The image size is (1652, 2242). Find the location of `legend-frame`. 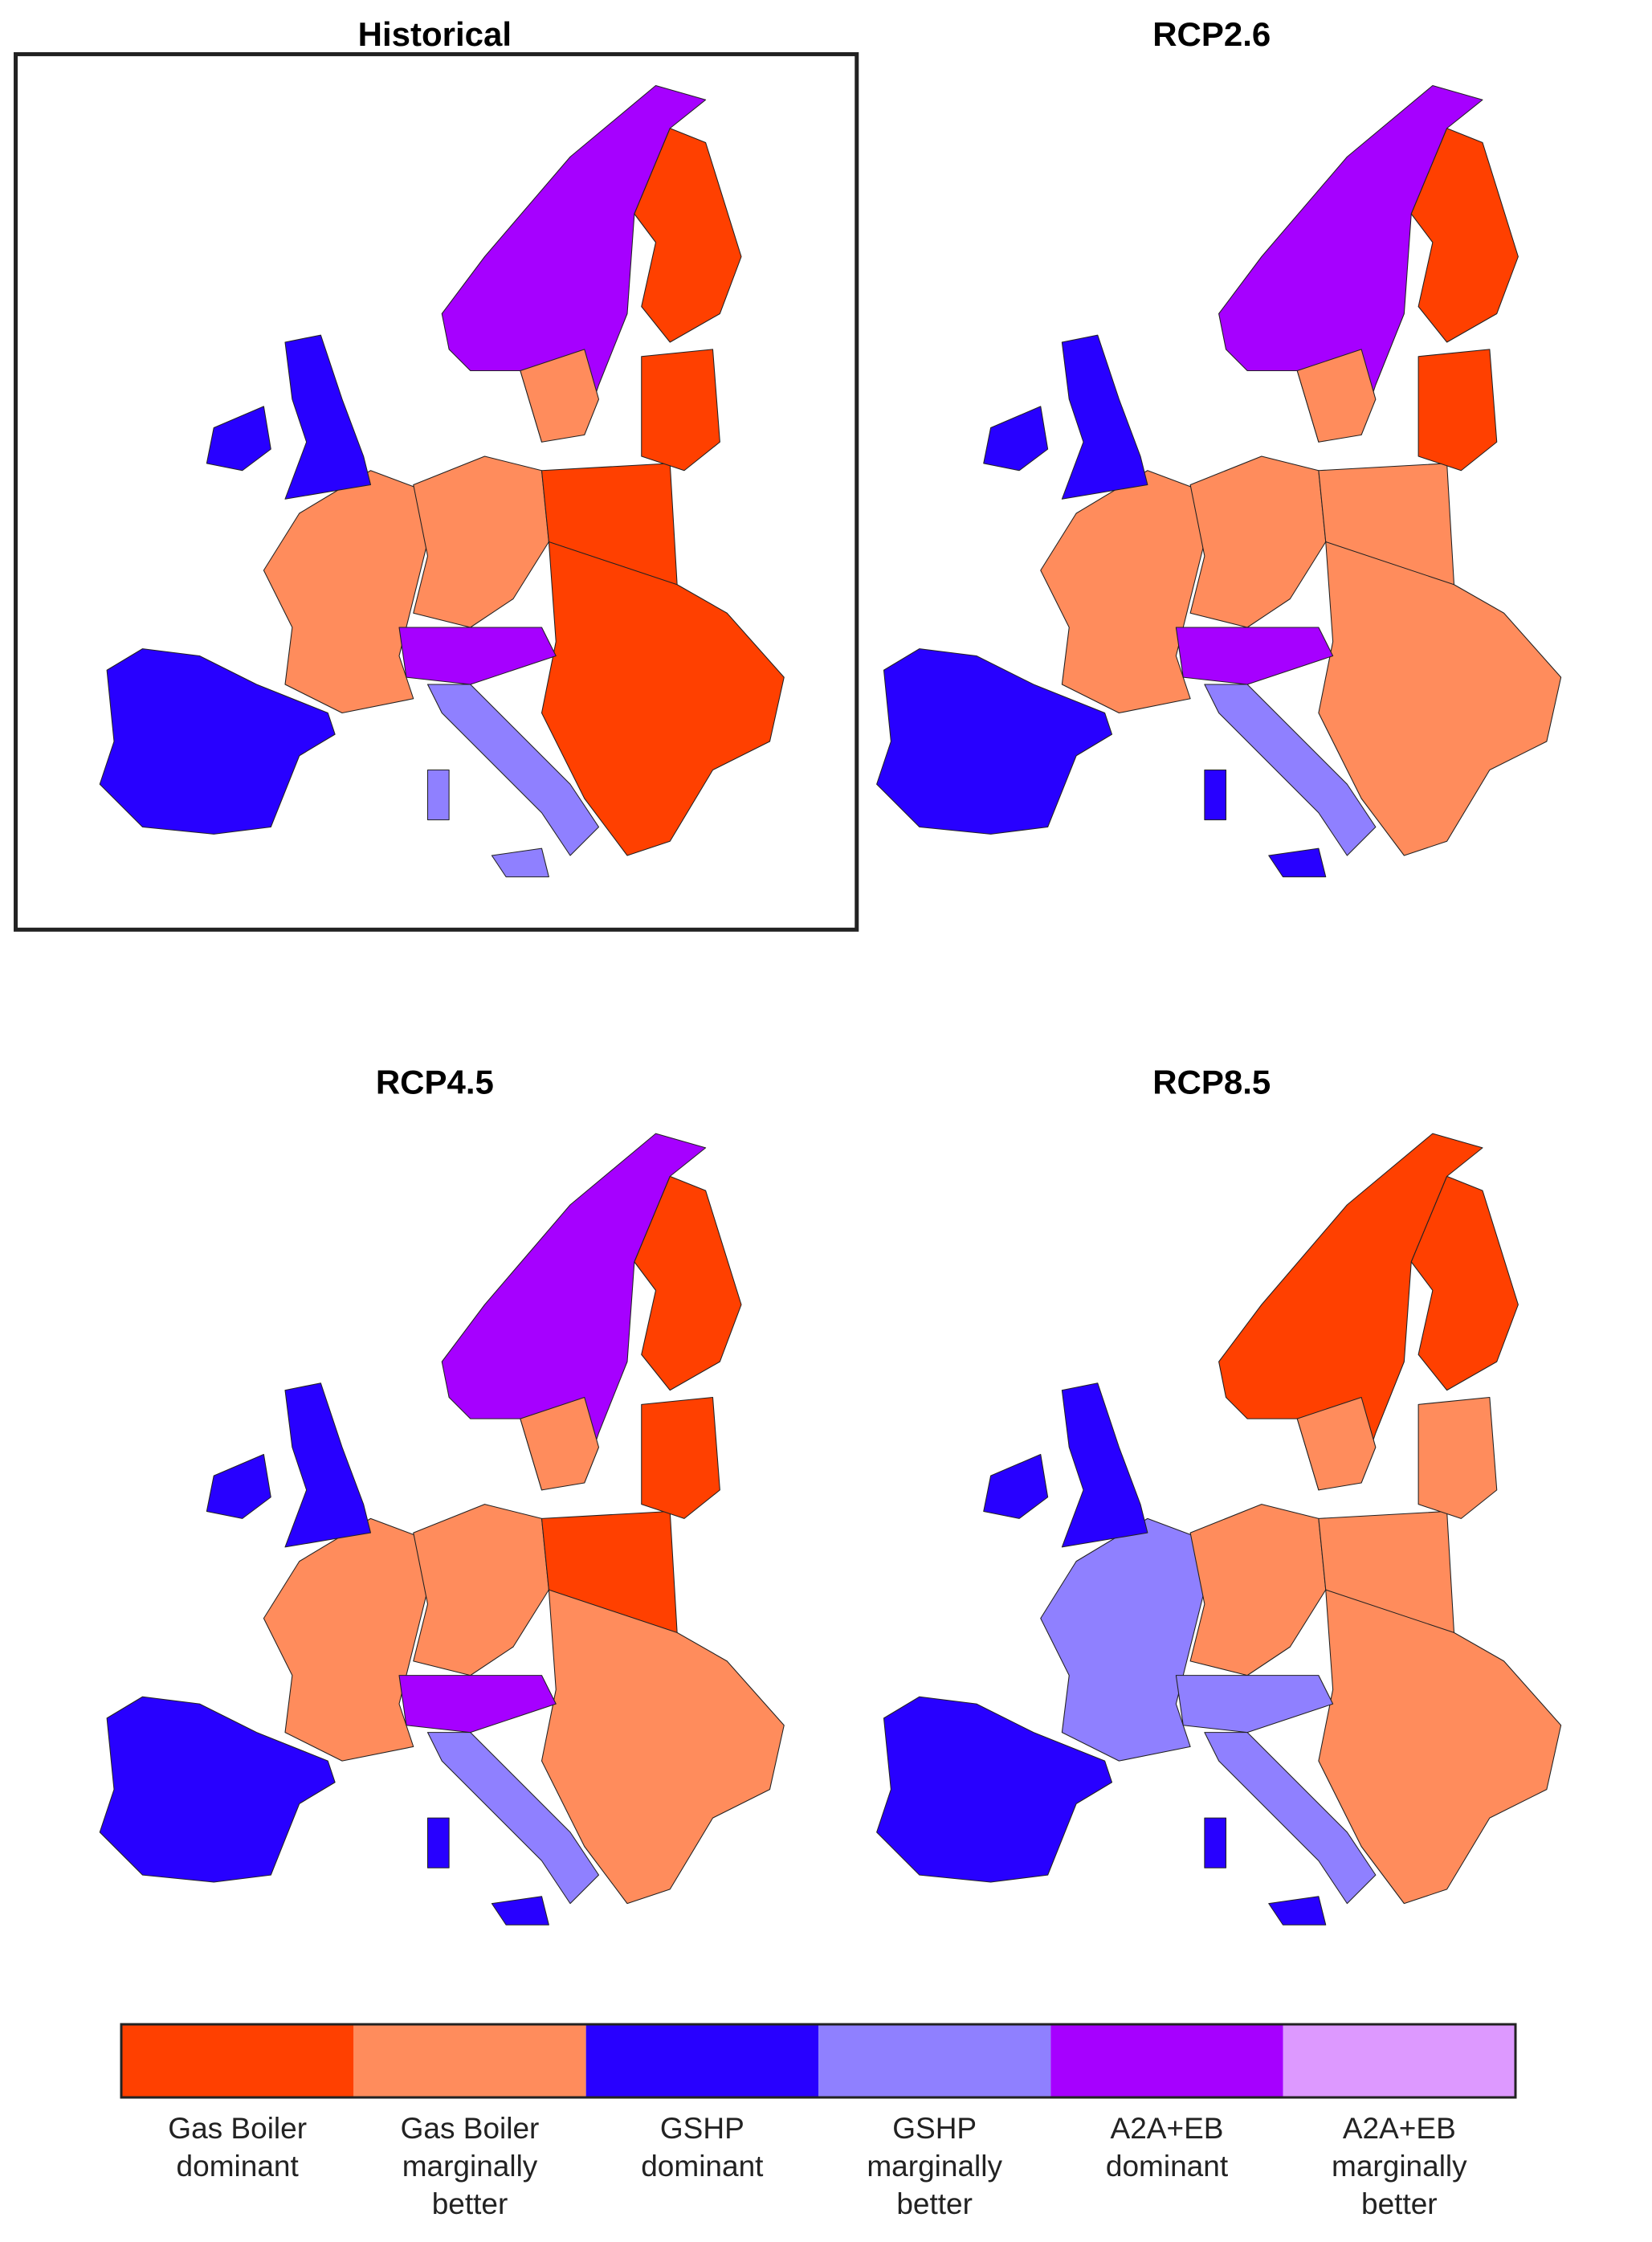

legend-frame is located at coordinates (818, 2061).